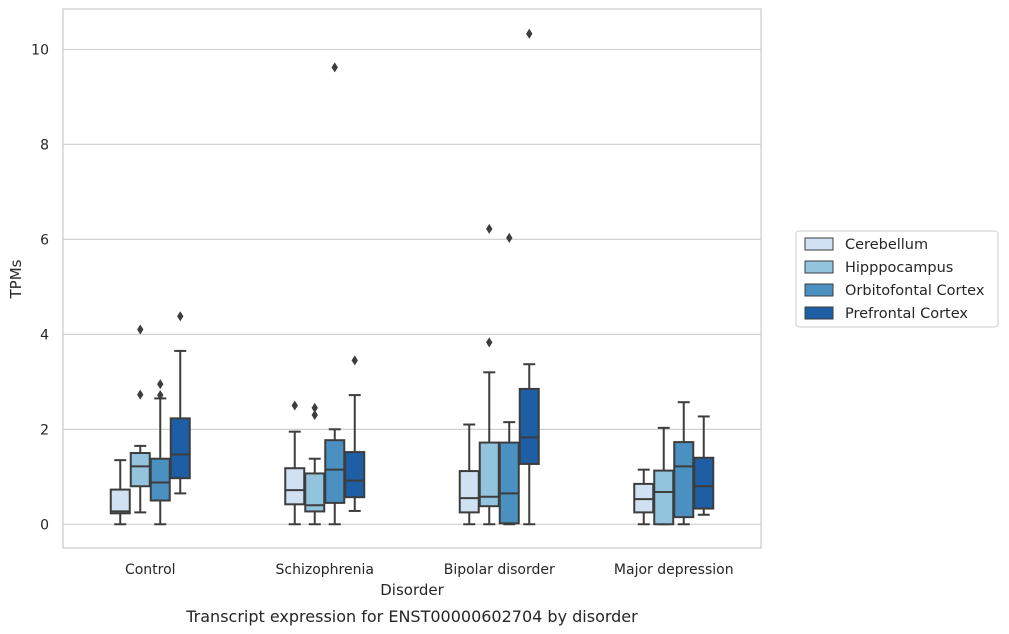 This screenshot has width=1009, height=634. I want to click on y-tick-label: 10, so click(40, 50).